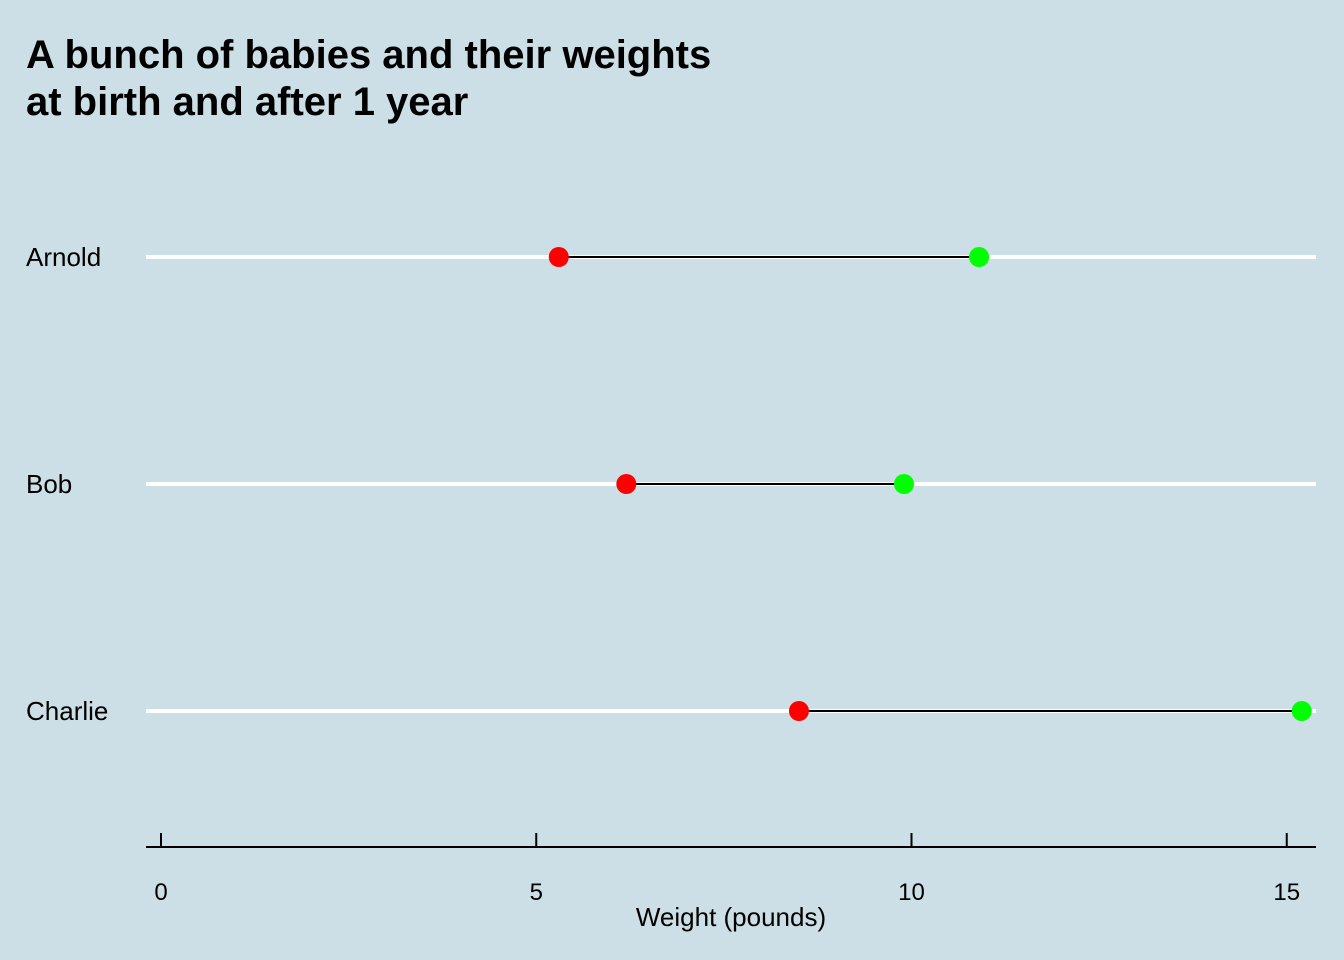 The height and width of the screenshot is (960, 1344). I want to click on chart-title-line-2: at birth and after 1 year, so click(247, 102).